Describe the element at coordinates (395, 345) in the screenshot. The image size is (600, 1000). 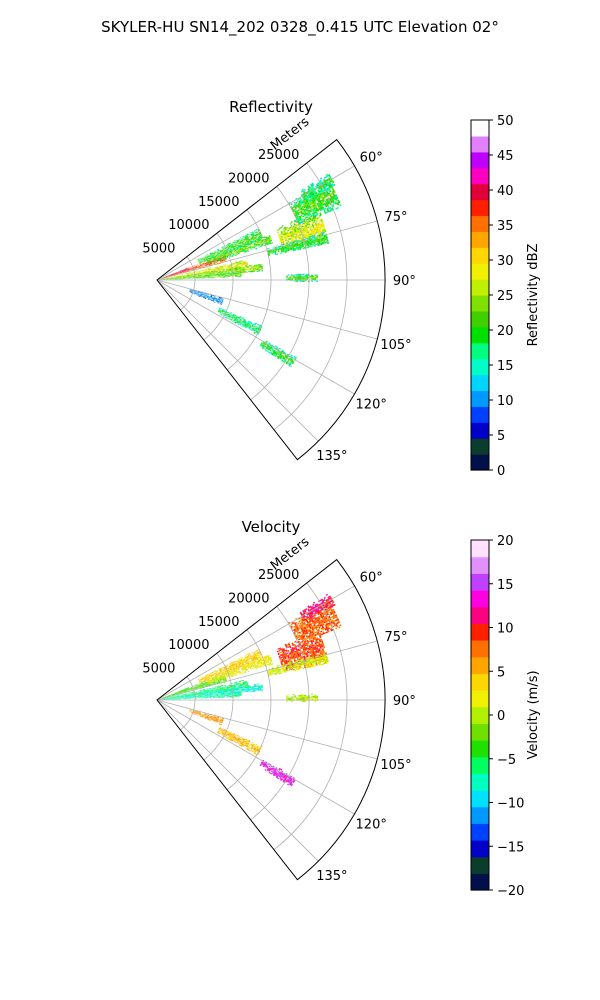
I see `angle-tick-label: 105°` at that location.